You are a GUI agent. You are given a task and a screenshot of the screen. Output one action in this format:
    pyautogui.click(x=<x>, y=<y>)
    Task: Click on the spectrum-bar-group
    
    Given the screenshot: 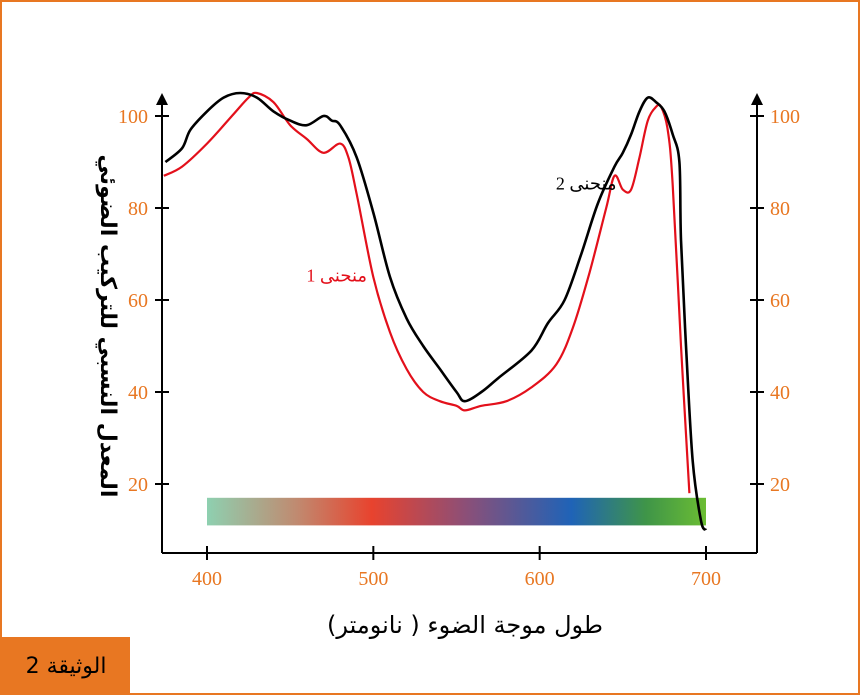 What is the action you would take?
    pyautogui.click(x=456, y=511)
    